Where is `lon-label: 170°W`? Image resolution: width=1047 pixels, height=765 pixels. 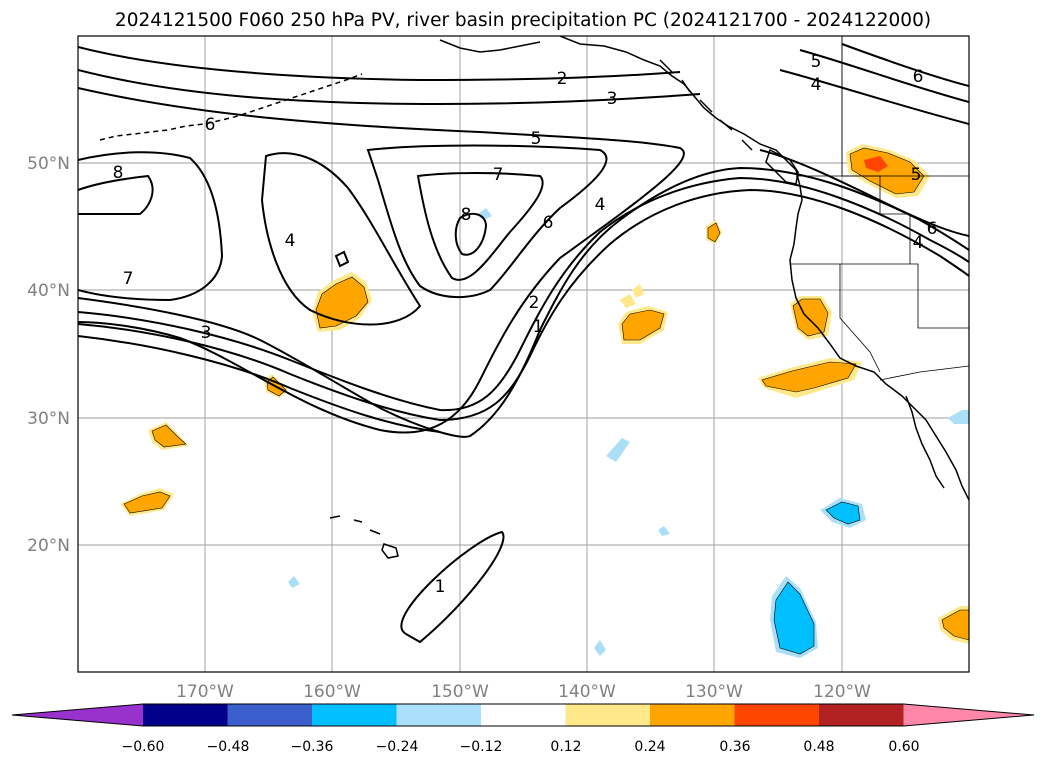 lon-label: 170°W is located at coordinates (205, 692).